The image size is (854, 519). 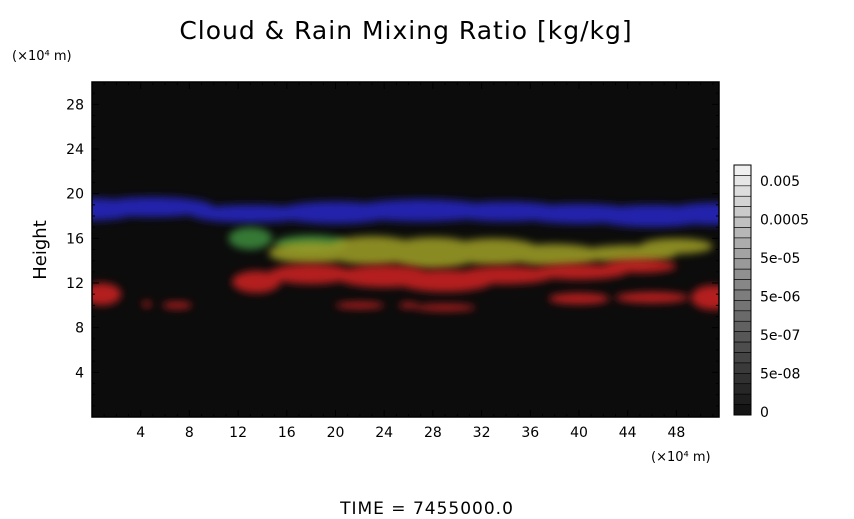 What do you see at coordinates (780, 182) in the screenshot?
I see `colorbar-label: 0.005` at bounding box center [780, 182].